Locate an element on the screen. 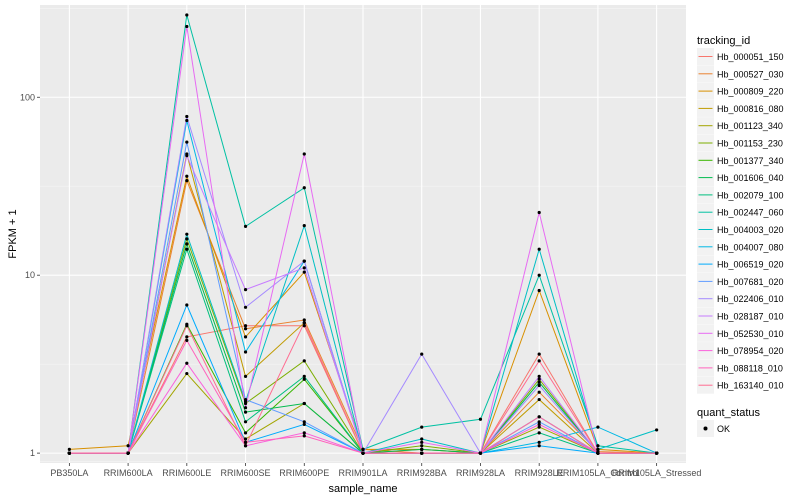  x-tick-label: RRIM928LA is located at coordinates (480, 473).